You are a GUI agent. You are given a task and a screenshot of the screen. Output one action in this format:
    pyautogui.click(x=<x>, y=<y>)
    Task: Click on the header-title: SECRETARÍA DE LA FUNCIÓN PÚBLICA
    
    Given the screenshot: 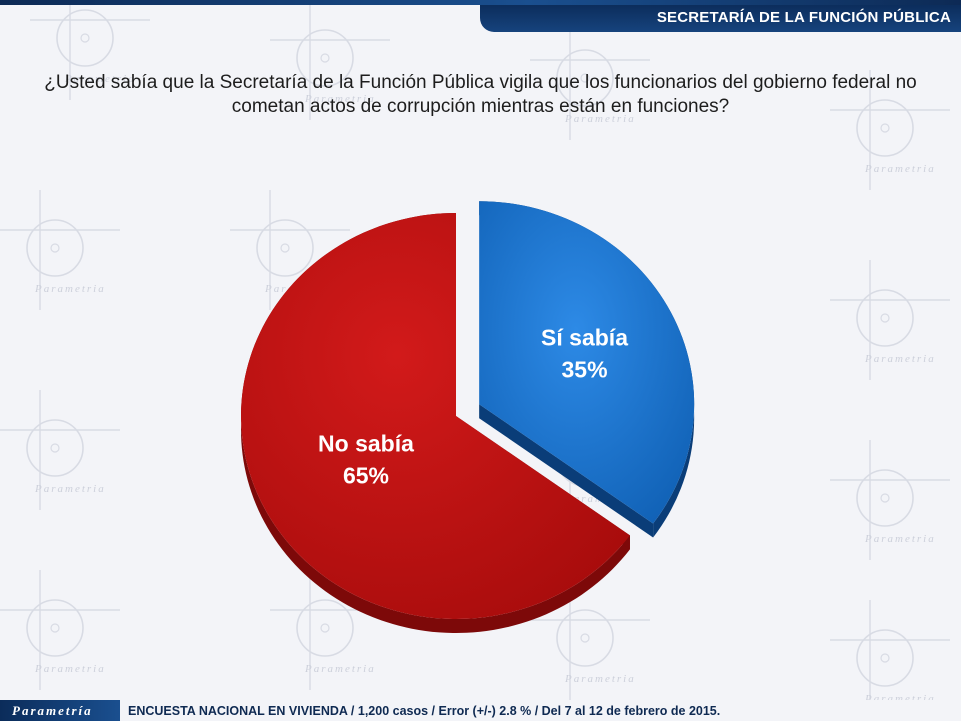 What is the action you would take?
    pyautogui.click(x=803, y=17)
    